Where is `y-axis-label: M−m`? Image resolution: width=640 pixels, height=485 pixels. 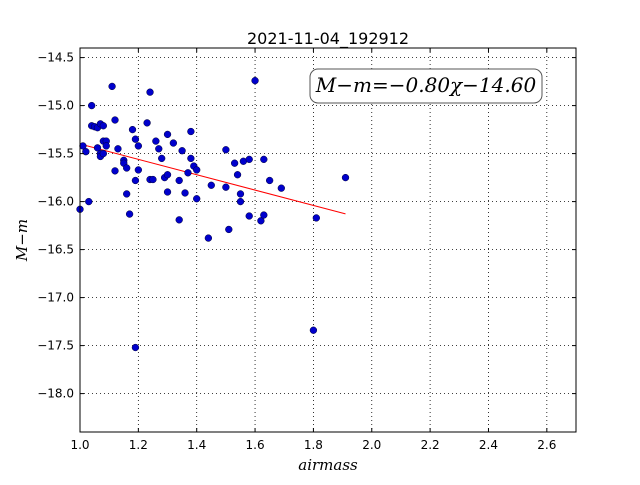 y-axis-label: M−m is located at coordinates (22, 240).